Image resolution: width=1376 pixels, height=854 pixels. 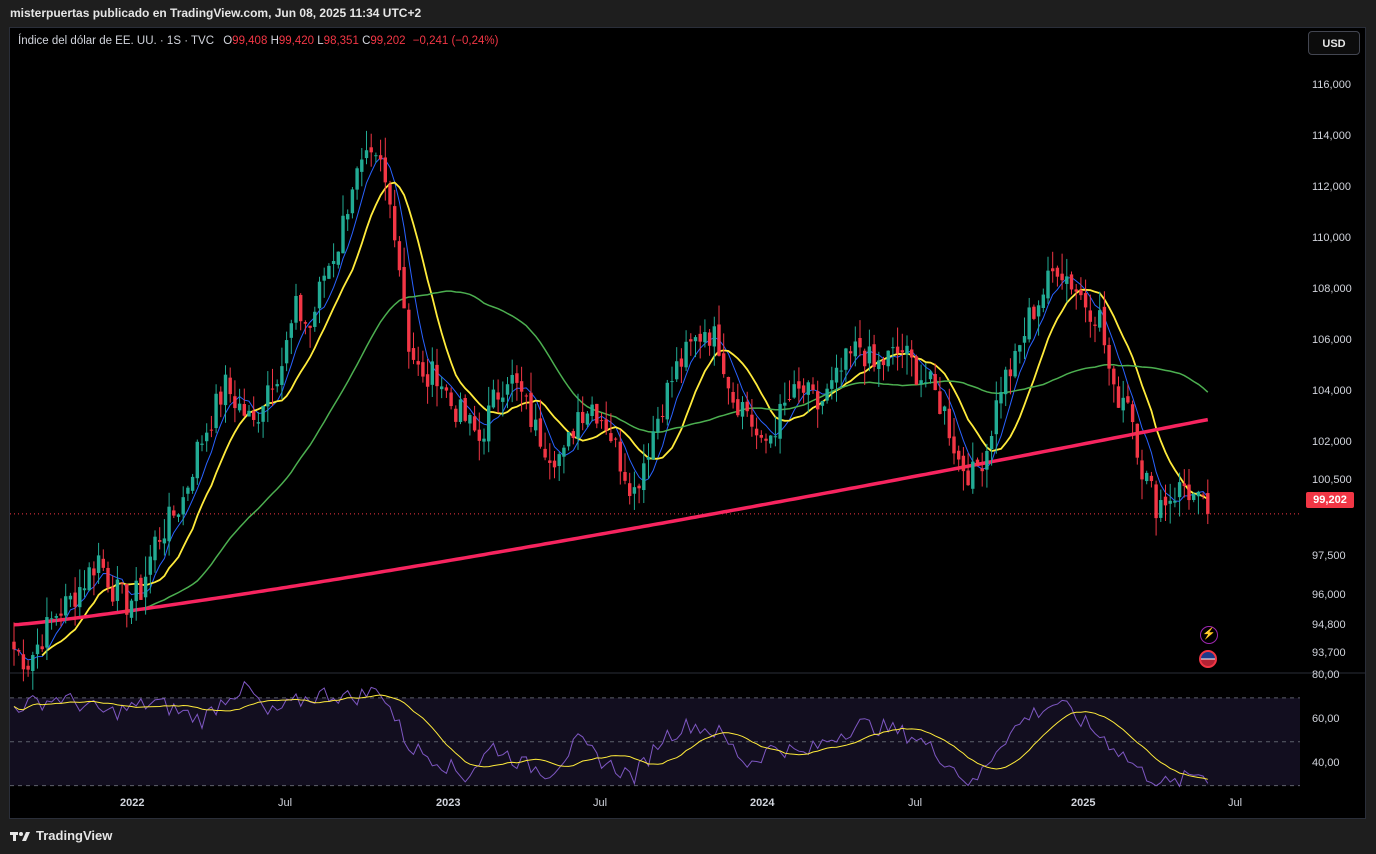 I want to click on currency-button: USD, so click(x=1334, y=43).